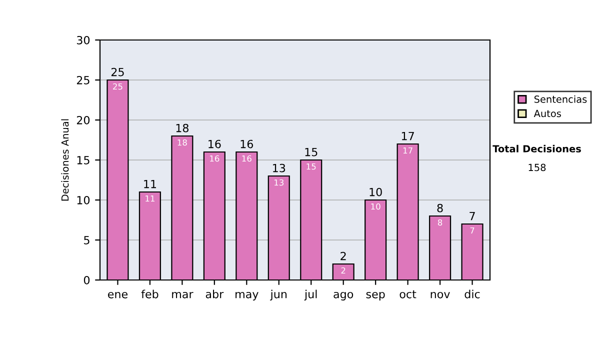 This screenshot has width=600, height=340. What do you see at coordinates (118, 295) in the screenshot?
I see `x-tick-label: ene` at bounding box center [118, 295].